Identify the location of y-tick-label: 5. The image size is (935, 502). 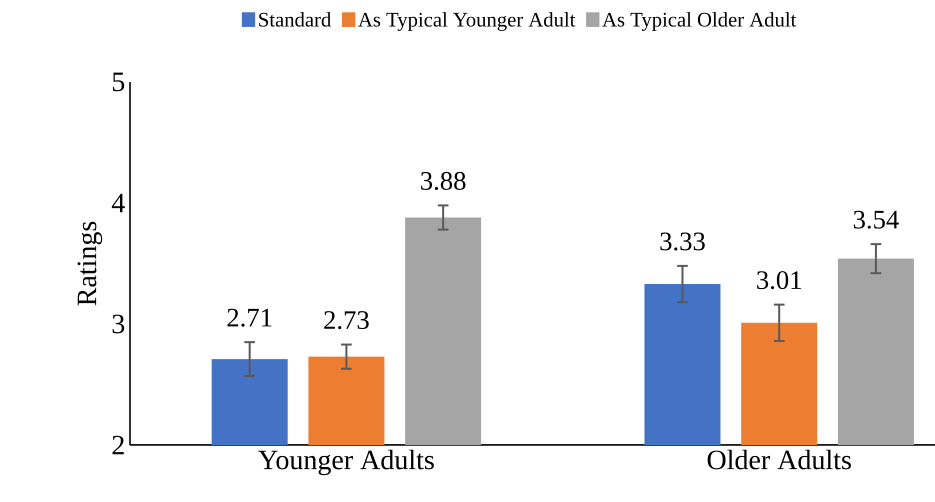
(118, 82).